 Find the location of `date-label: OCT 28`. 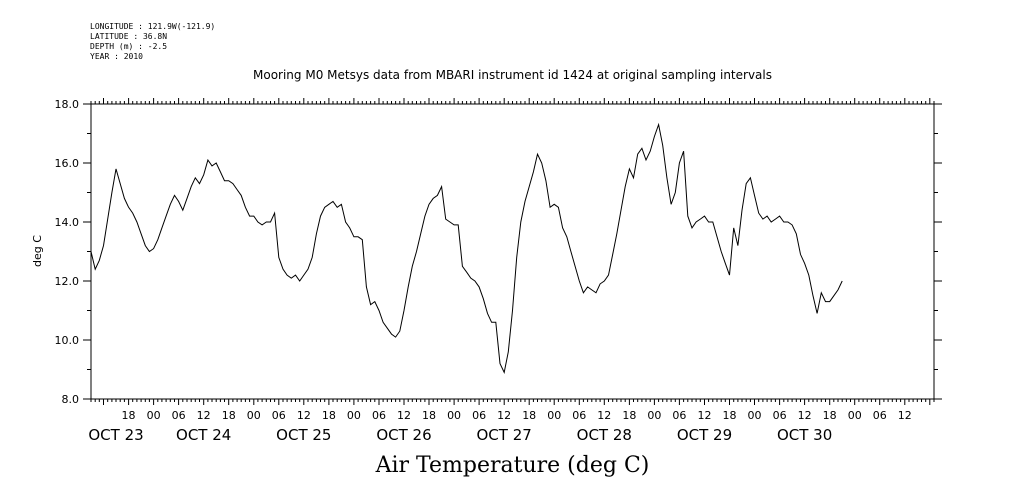

date-label: OCT 28 is located at coordinates (604, 435).